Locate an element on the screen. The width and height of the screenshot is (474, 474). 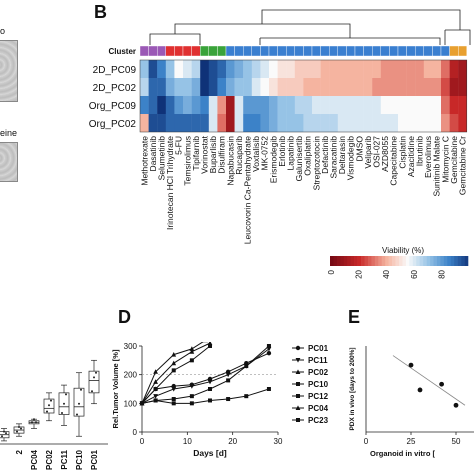
legend-label: PC04 is located at coordinates (318, 408).